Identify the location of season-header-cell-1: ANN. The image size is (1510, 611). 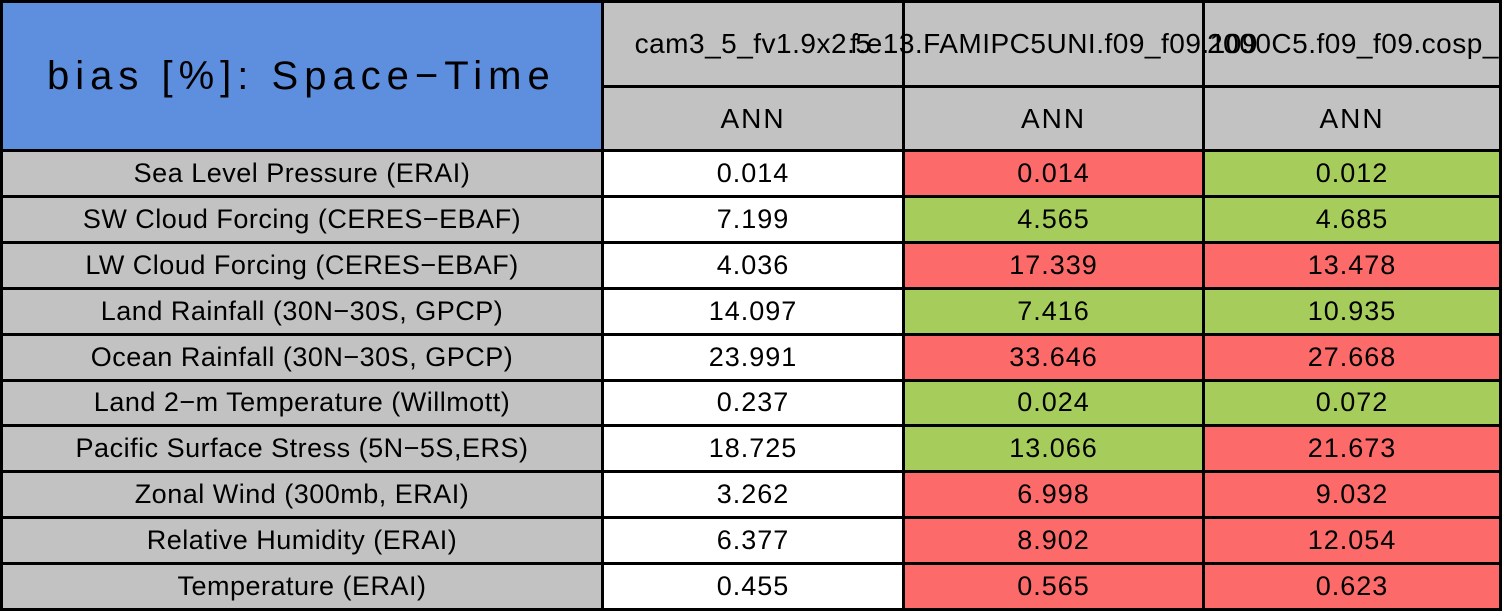
(753, 118).